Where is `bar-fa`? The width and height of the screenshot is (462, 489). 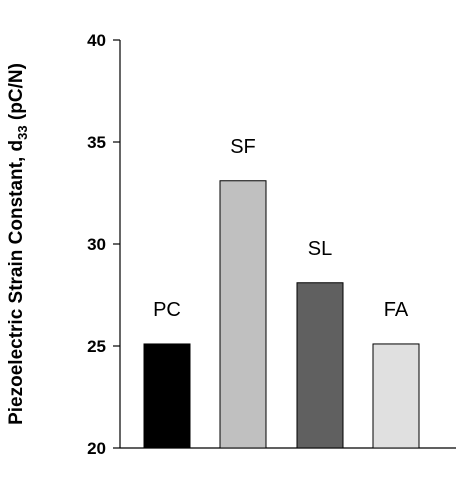 bar-fa is located at coordinates (396, 396).